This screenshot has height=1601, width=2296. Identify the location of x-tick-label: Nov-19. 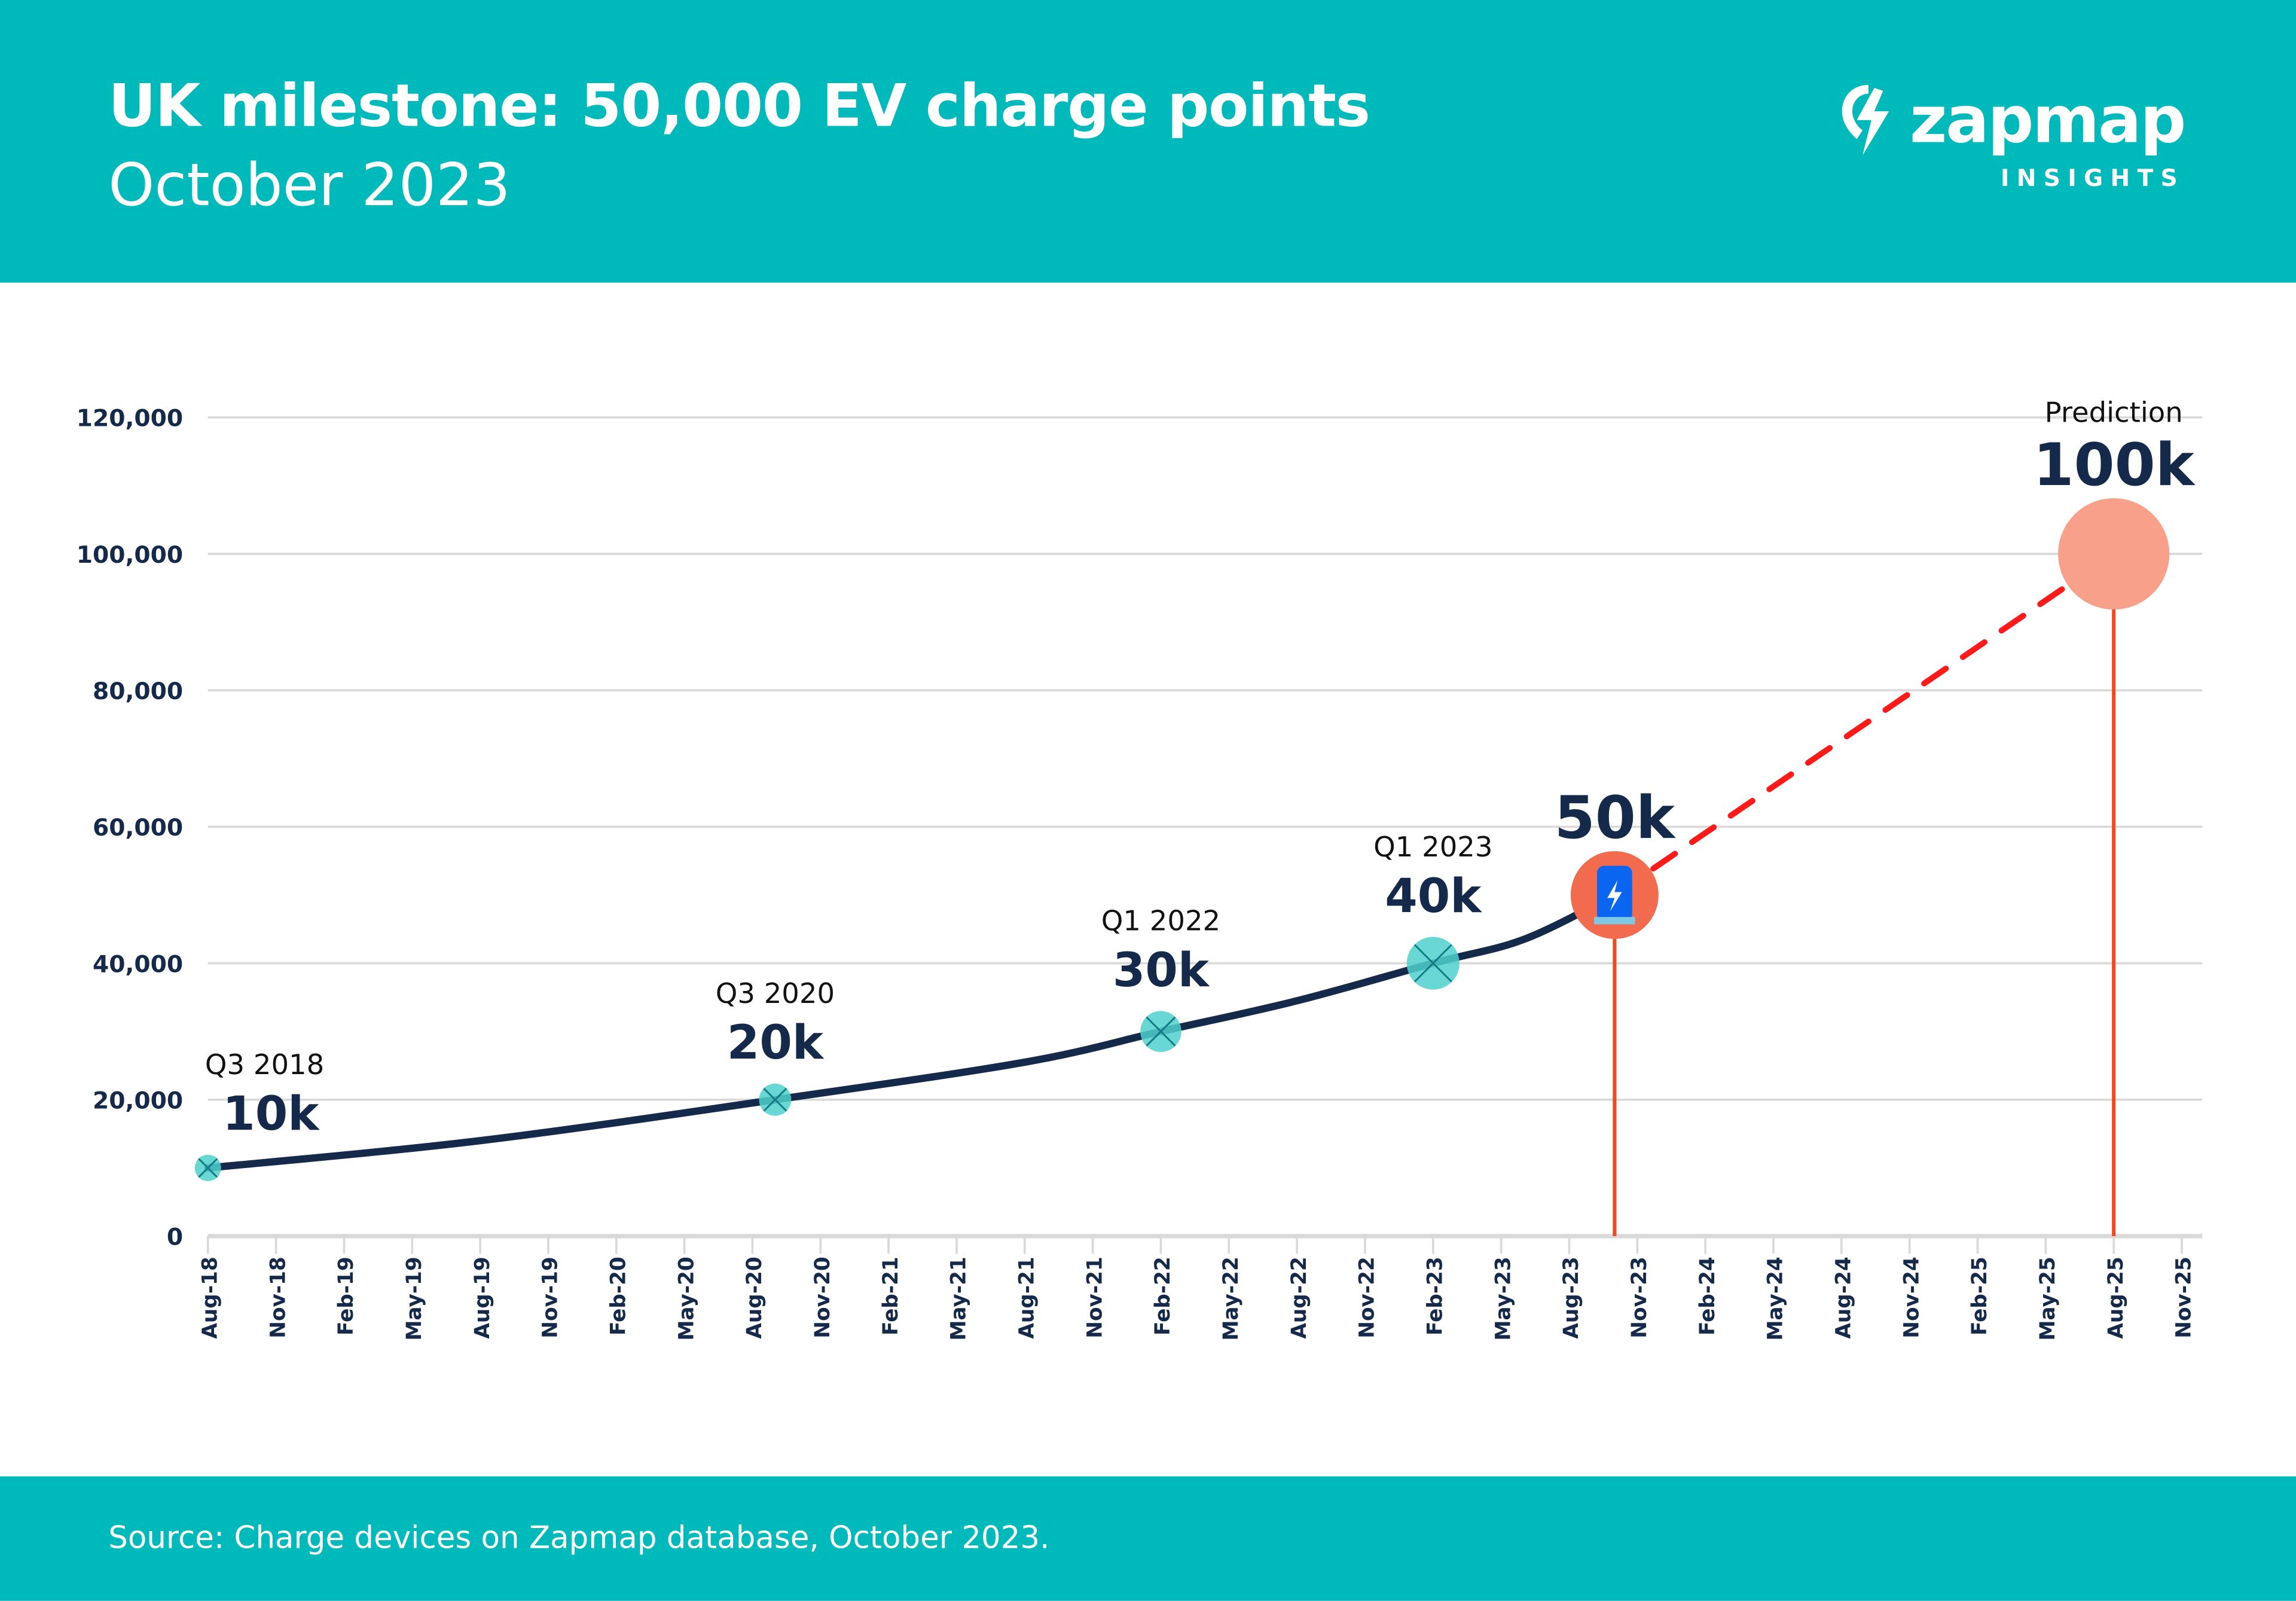
(551, 1297).